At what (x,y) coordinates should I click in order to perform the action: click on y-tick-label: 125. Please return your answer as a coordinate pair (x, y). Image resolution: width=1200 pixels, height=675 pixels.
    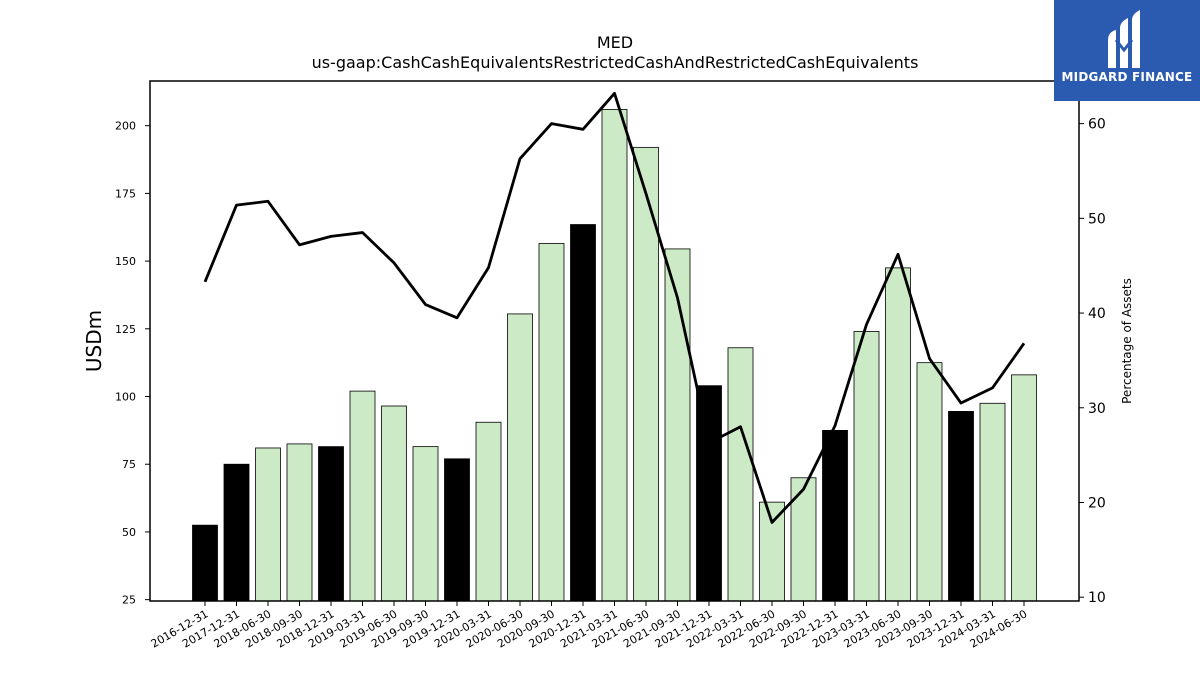
    Looking at the image, I should click on (125, 329).